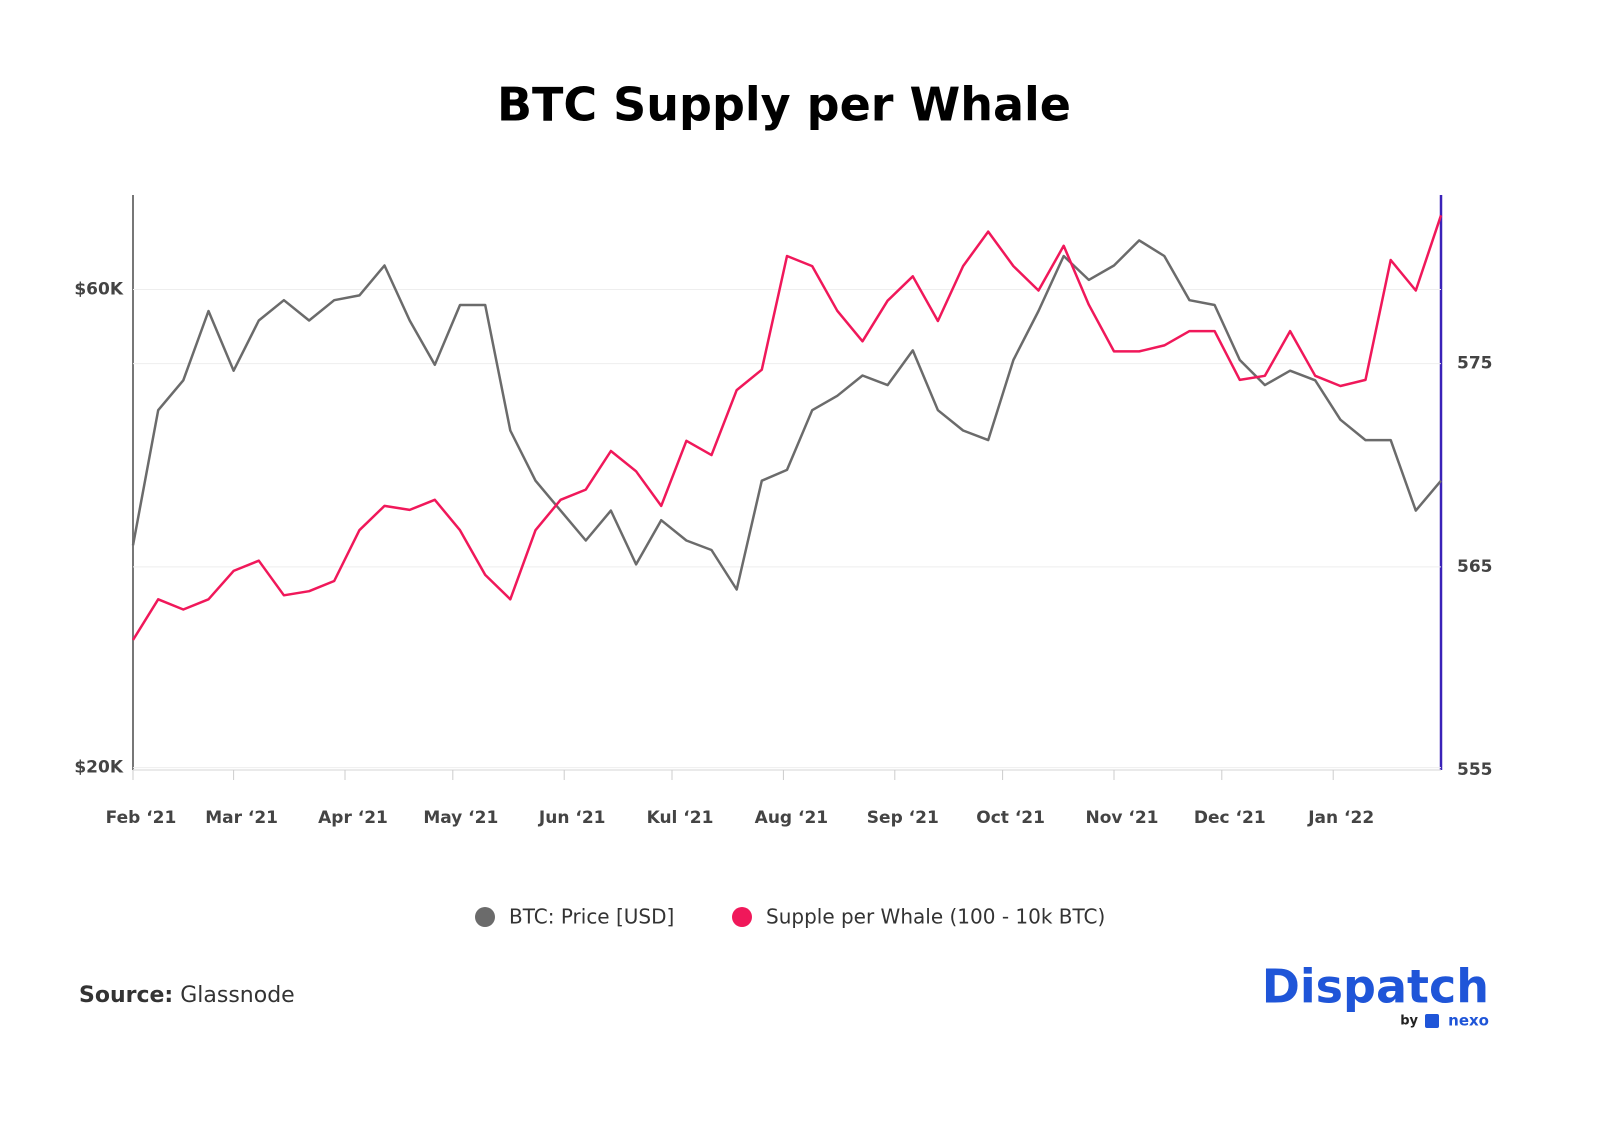 This screenshot has height=1130, width=1600. Describe the element at coordinates (1475, 567) in the screenshot. I see `y2-tick-label: 565` at that location.